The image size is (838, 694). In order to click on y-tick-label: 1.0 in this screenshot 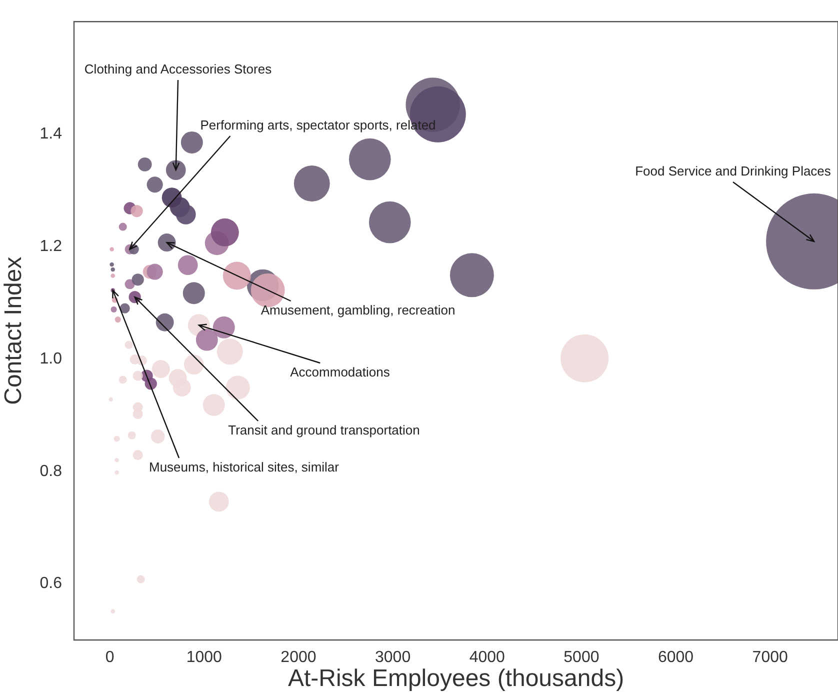, I will do `click(51, 359)`.